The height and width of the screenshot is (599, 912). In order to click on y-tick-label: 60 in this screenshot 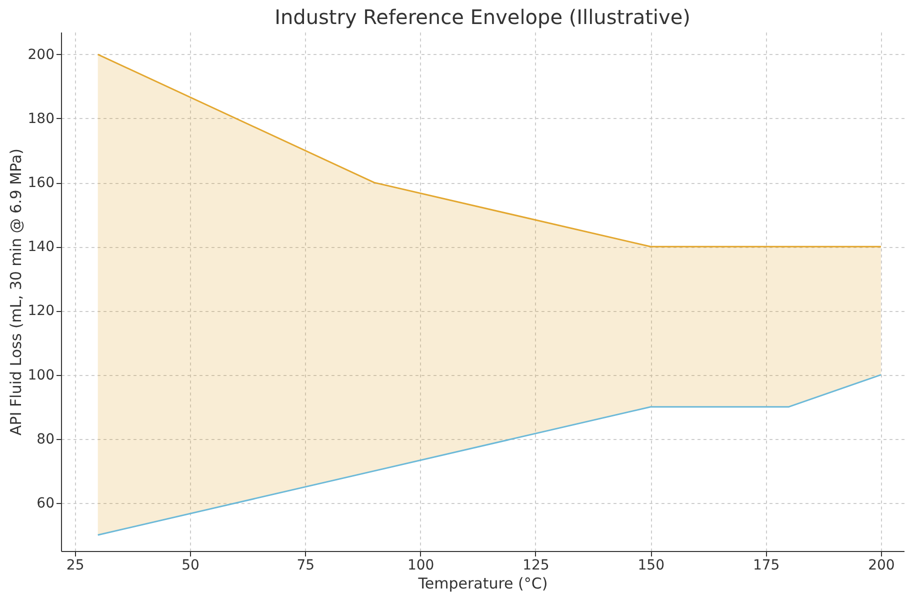, I will do `click(45, 503)`.